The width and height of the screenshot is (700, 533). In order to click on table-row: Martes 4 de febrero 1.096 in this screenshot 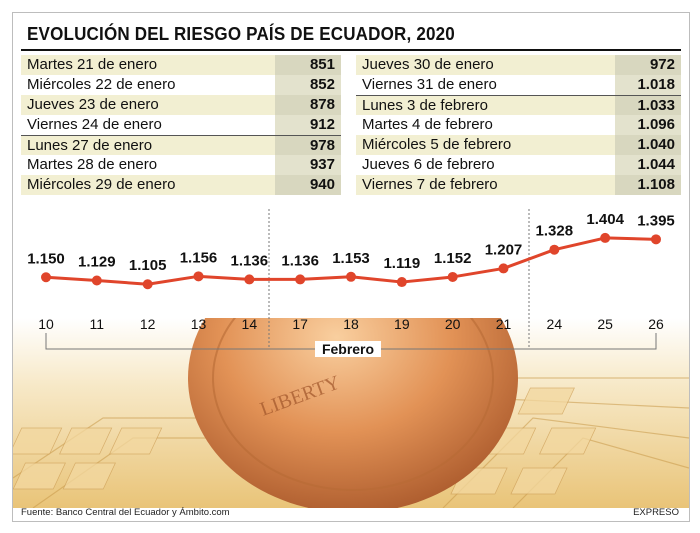, I will do `click(518, 125)`.